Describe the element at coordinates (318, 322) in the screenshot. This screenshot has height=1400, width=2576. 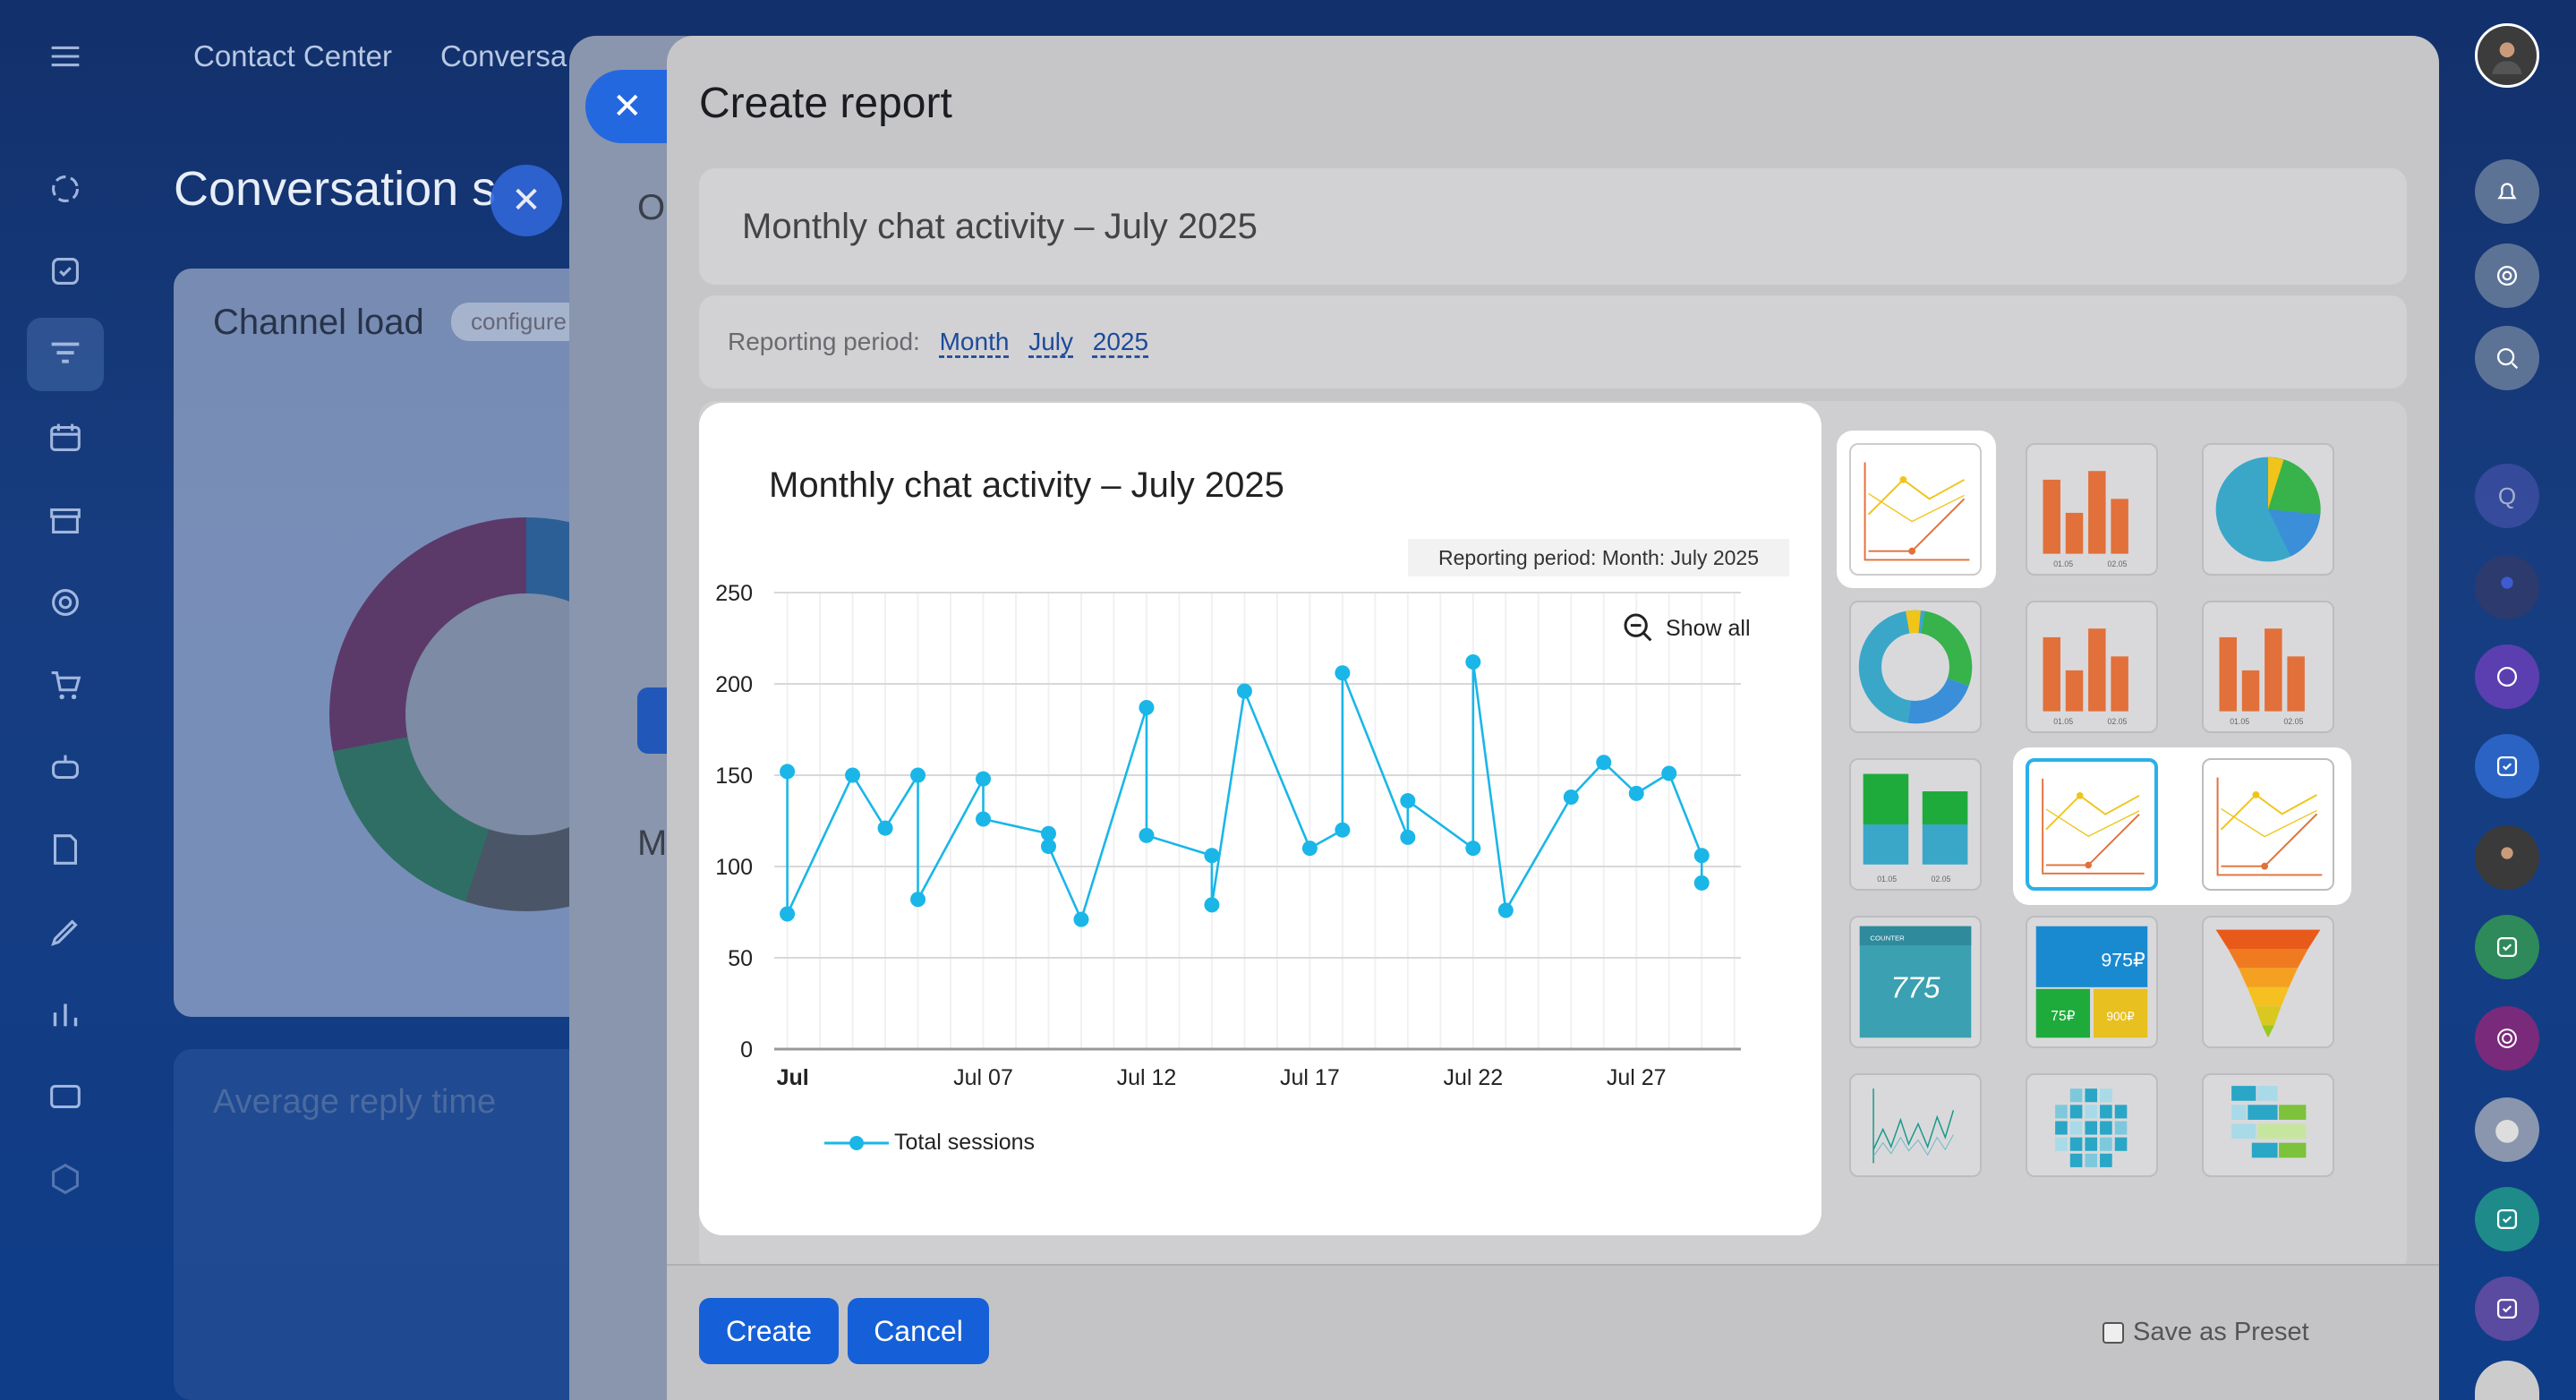
I see `background-card-title: Channel load` at that location.